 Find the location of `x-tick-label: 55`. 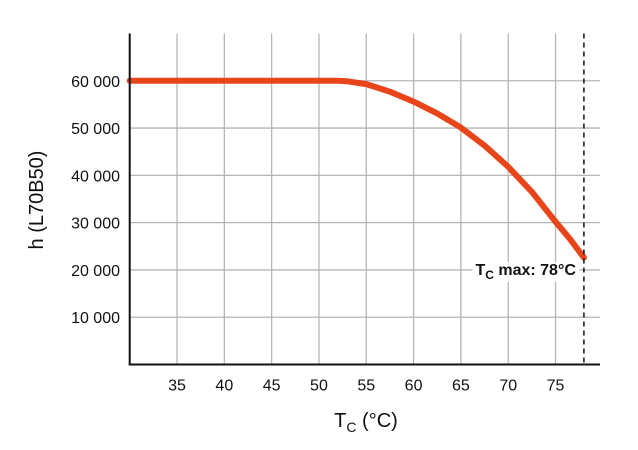

x-tick-label: 55 is located at coordinates (366, 386).